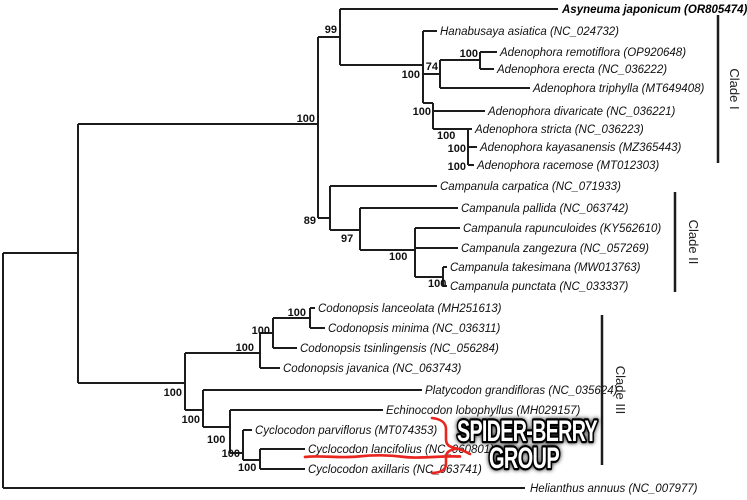 This screenshot has width=747, height=500. Describe the element at coordinates (347, 239) in the screenshot. I see `bootstrap-value: 97` at that location.